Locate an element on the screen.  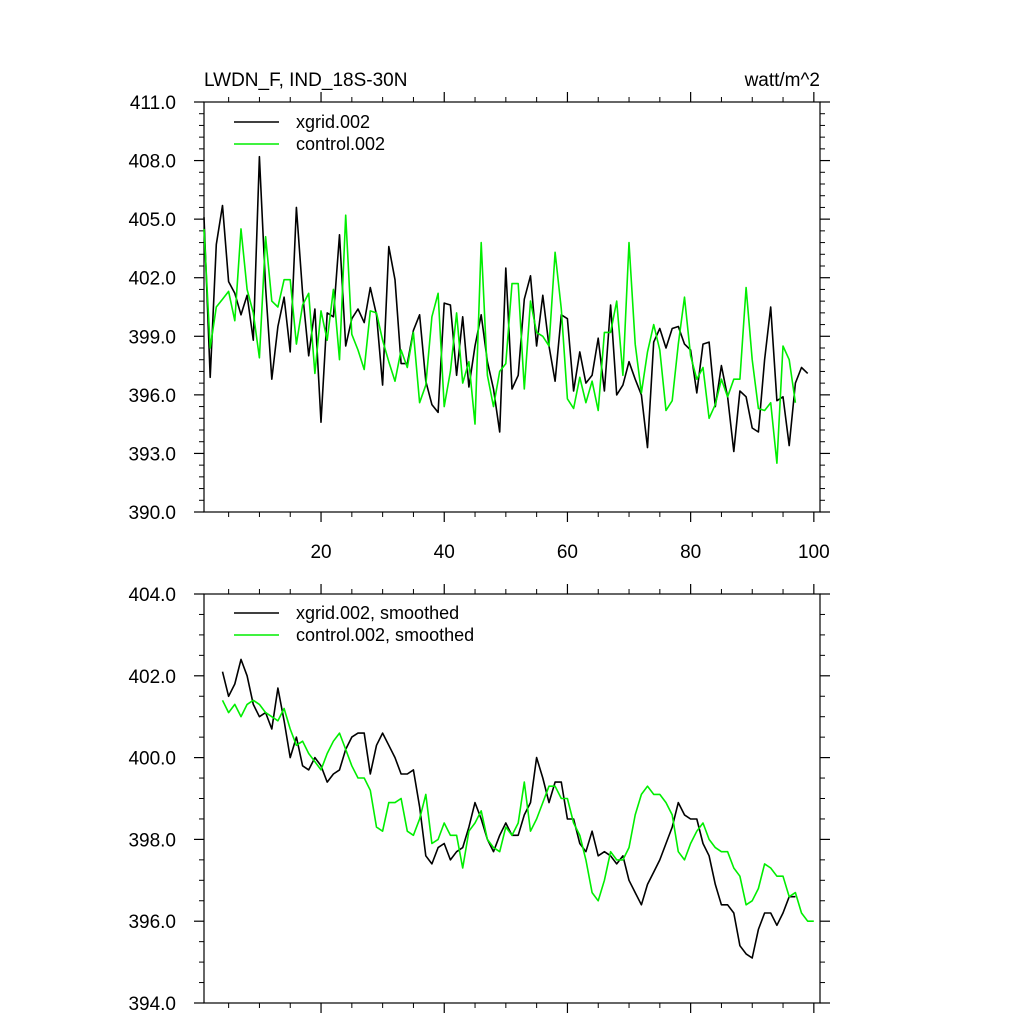
y-tick-label: 400.0 is located at coordinates (152, 759).